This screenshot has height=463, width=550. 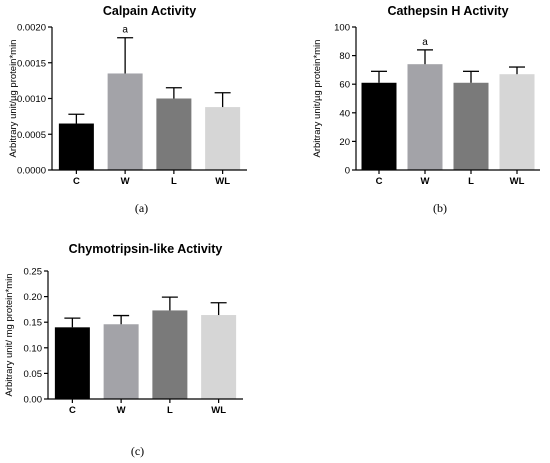 What do you see at coordinates (141, 208) in the screenshot?
I see `figure-caption: (a)` at bounding box center [141, 208].